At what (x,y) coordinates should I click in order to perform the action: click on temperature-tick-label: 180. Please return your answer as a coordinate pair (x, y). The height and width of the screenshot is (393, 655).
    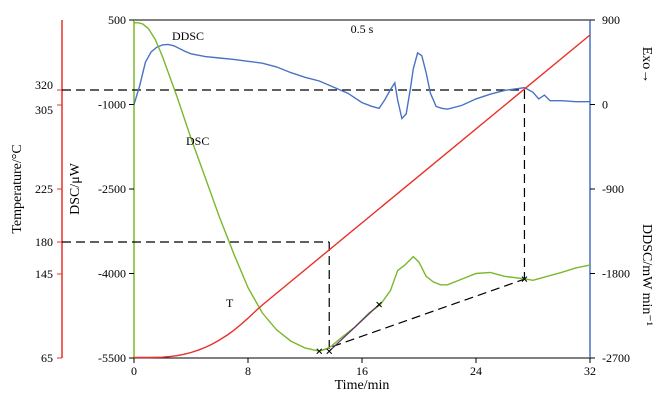
    Looking at the image, I should click on (44, 242).